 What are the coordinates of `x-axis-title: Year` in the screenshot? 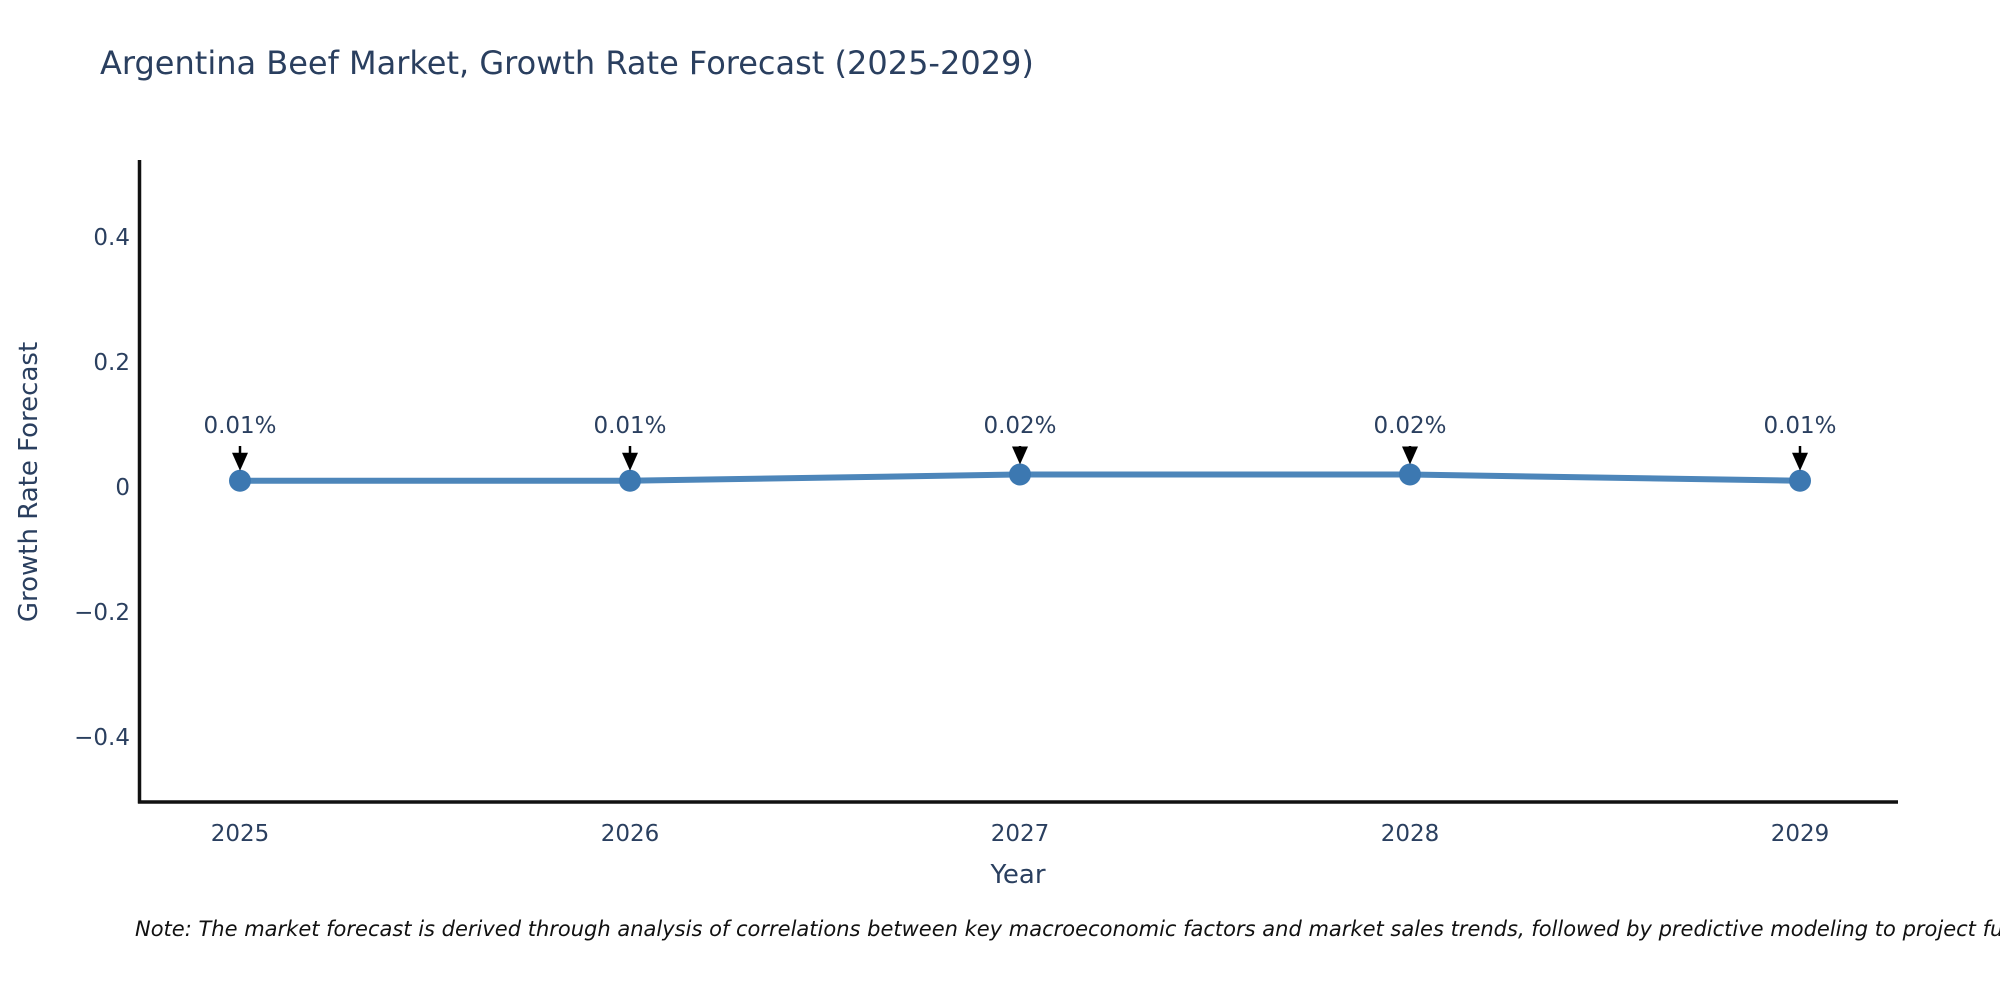 It's located at (1018, 875).